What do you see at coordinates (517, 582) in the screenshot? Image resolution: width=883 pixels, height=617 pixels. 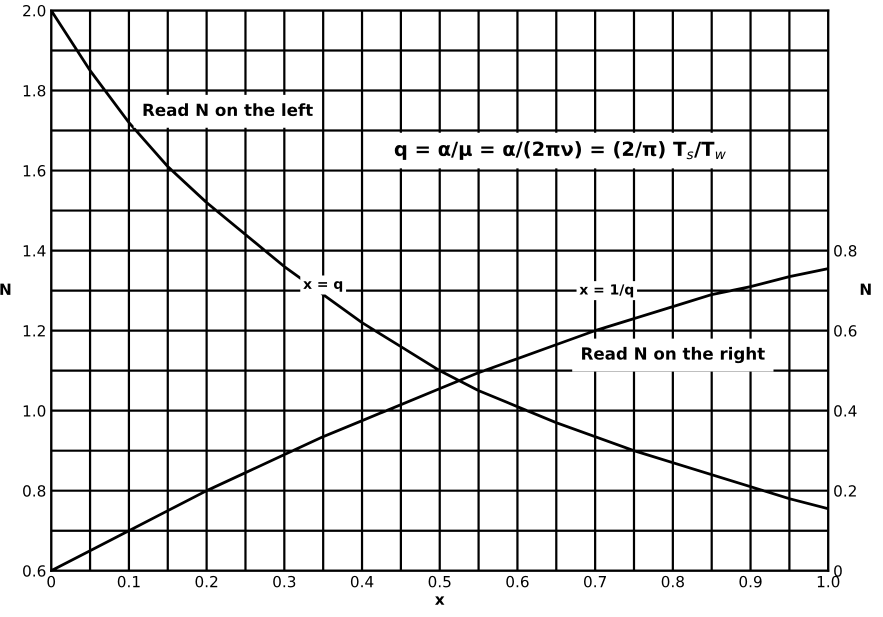 I see `x-tick-label: 0.6` at bounding box center [517, 582].